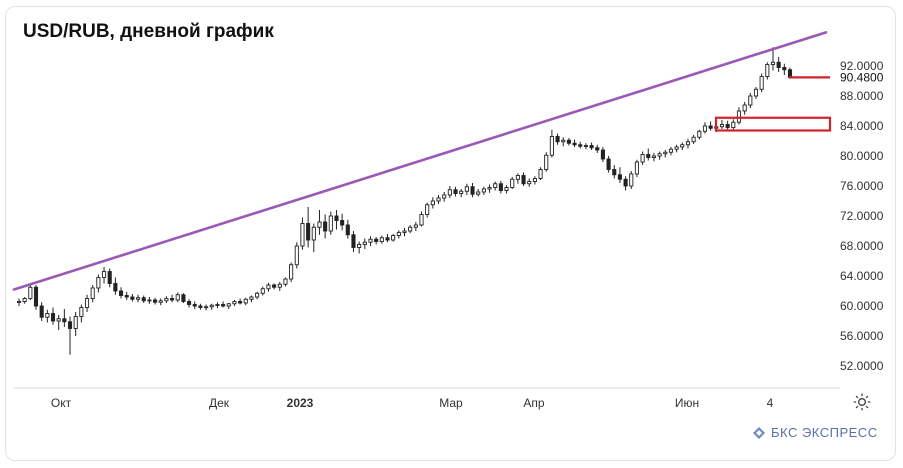 Image resolution: width=903 pixels, height=468 pixels. I want to click on y-tick-label: 52.0000, so click(862, 366).